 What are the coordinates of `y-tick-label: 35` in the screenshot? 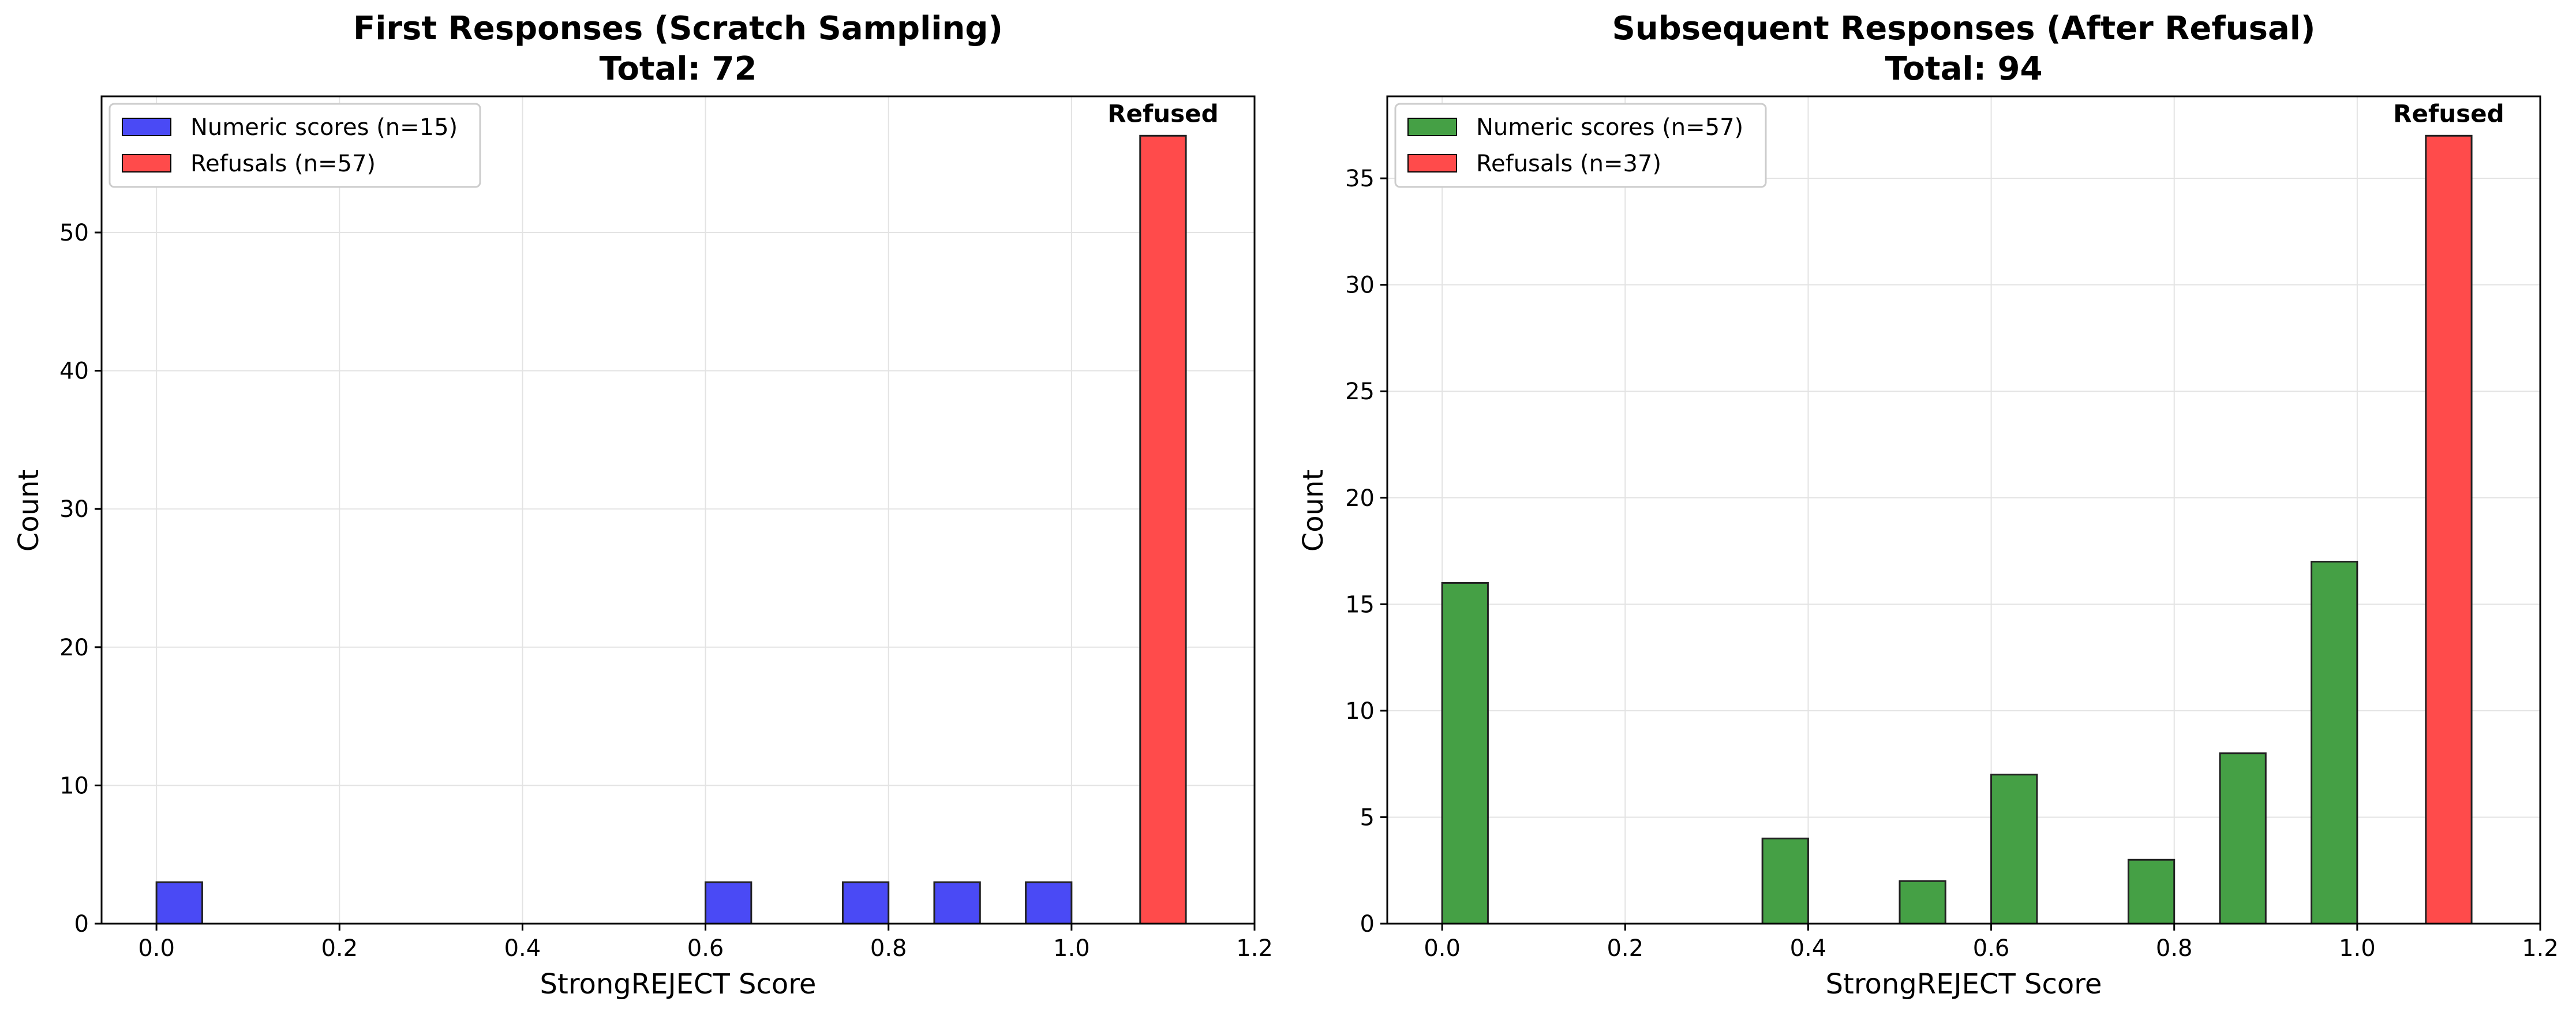 It's located at (1360, 179).